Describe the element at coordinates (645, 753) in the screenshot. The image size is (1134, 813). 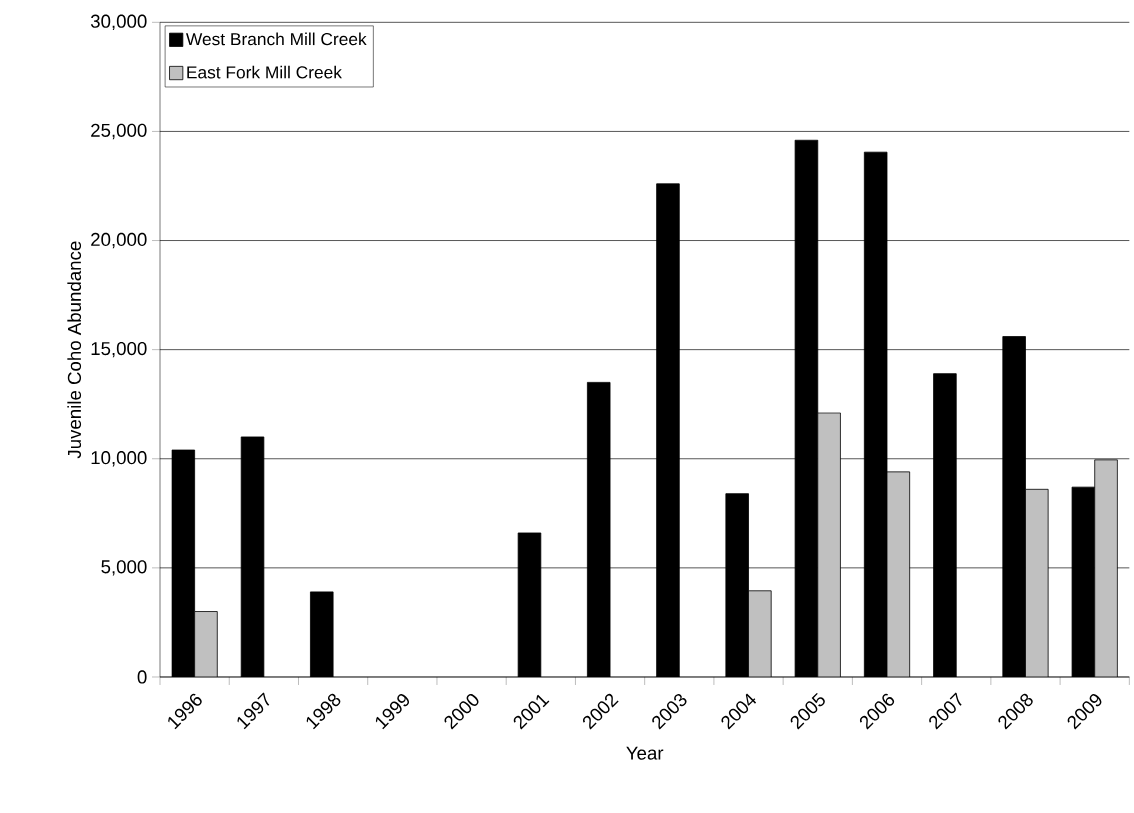
I see `x-axis-title: Year` at that location.